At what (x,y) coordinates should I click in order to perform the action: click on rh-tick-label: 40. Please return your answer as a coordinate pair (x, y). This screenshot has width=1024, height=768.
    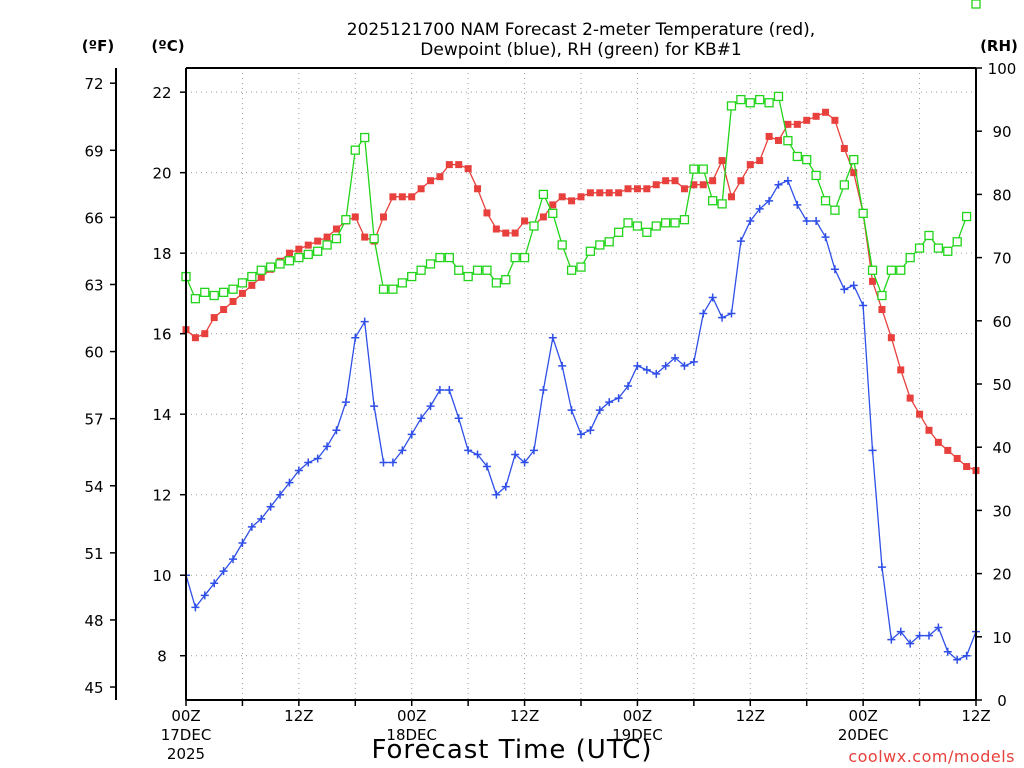
    Looking at the image, I should click on (1001, 448).